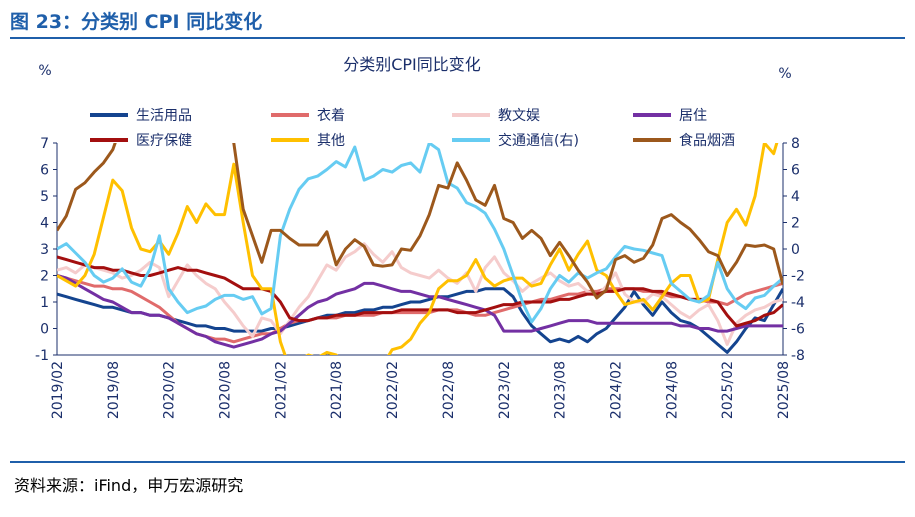  What do you see at coordinates (784, 390) in the screenshot?
I see `x-tick-label: 2025/08` at bounding box center [784, 390].